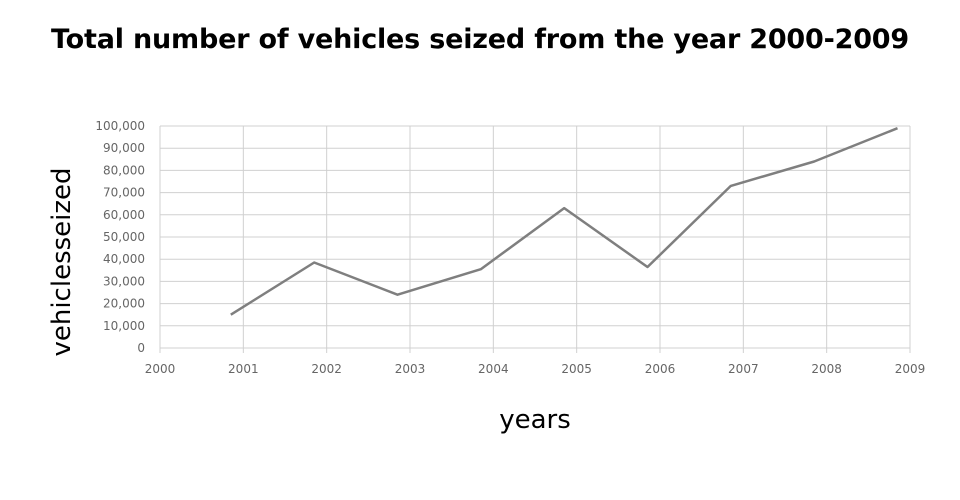  What do you see at coordinates (141, 348) in the screenshot?
I see `y-tick-label: 0` at bounding box center [141, 348].